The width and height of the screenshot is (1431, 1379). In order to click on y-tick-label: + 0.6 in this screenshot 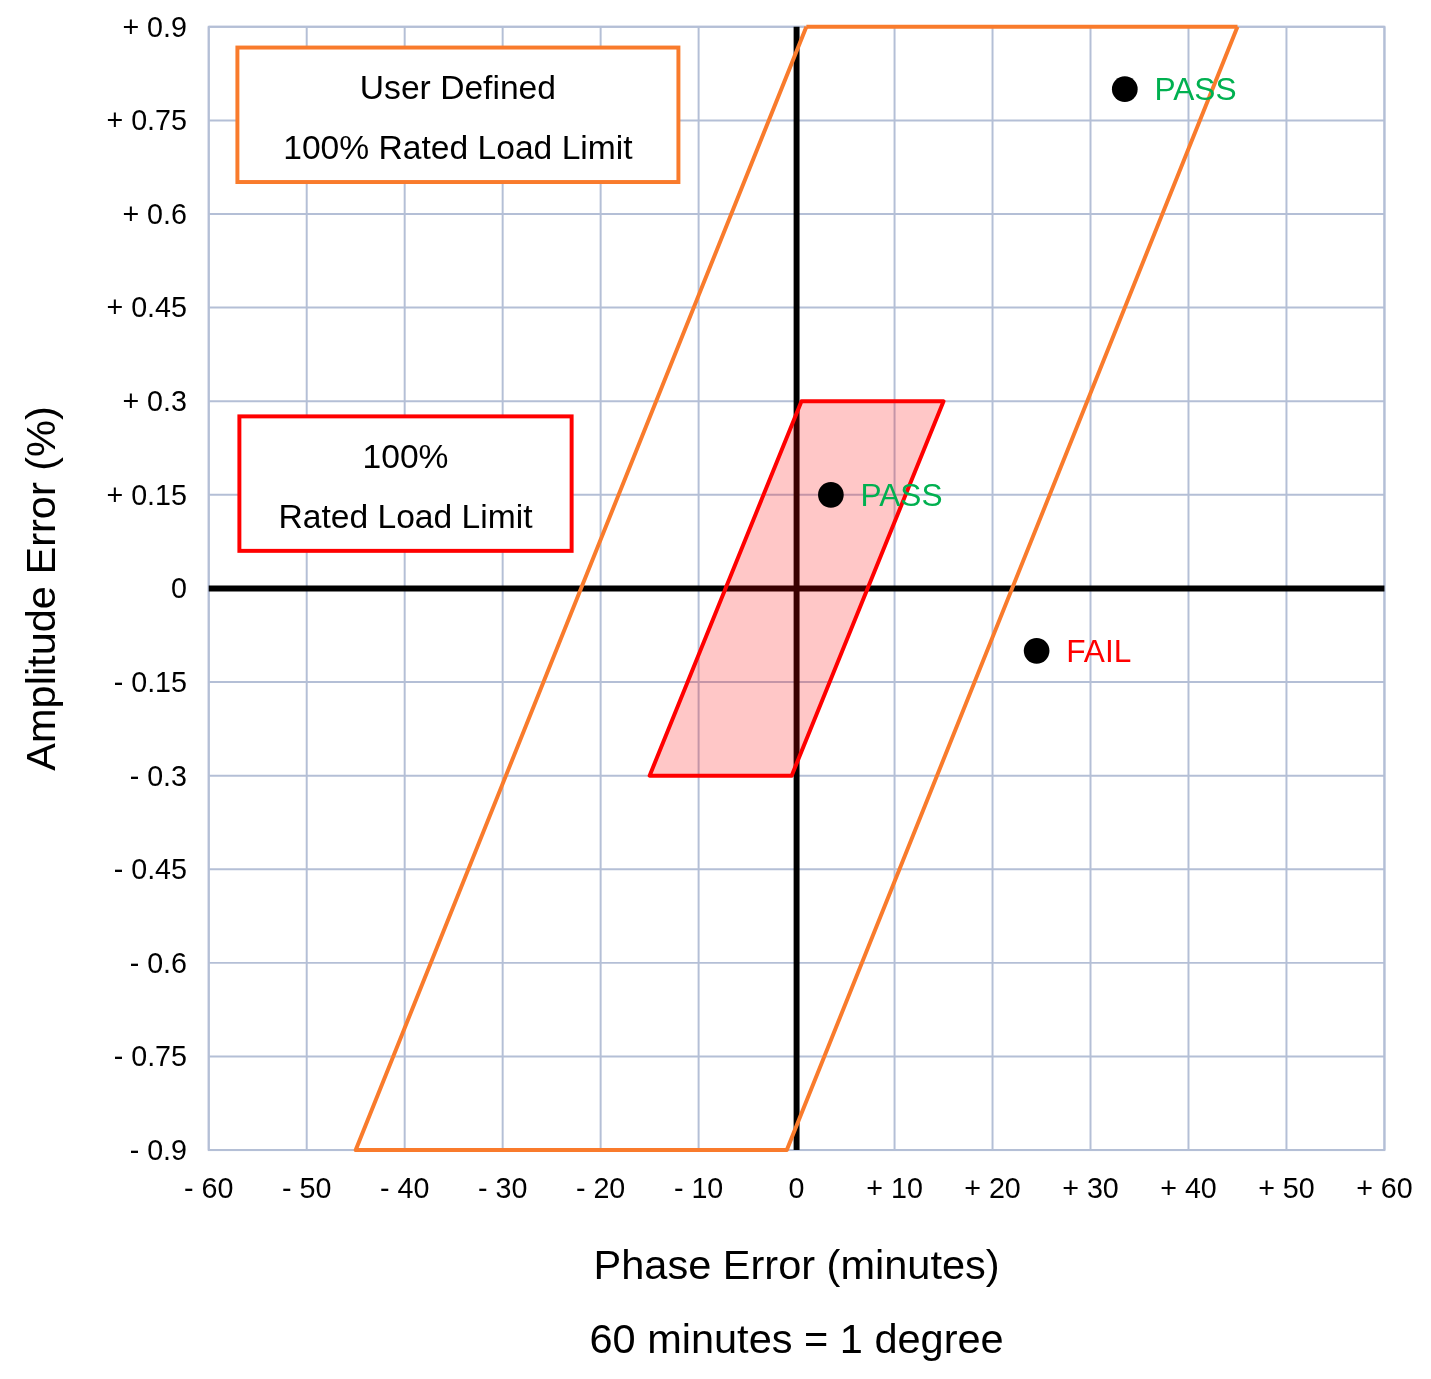, I will do `click(154, 213)`.